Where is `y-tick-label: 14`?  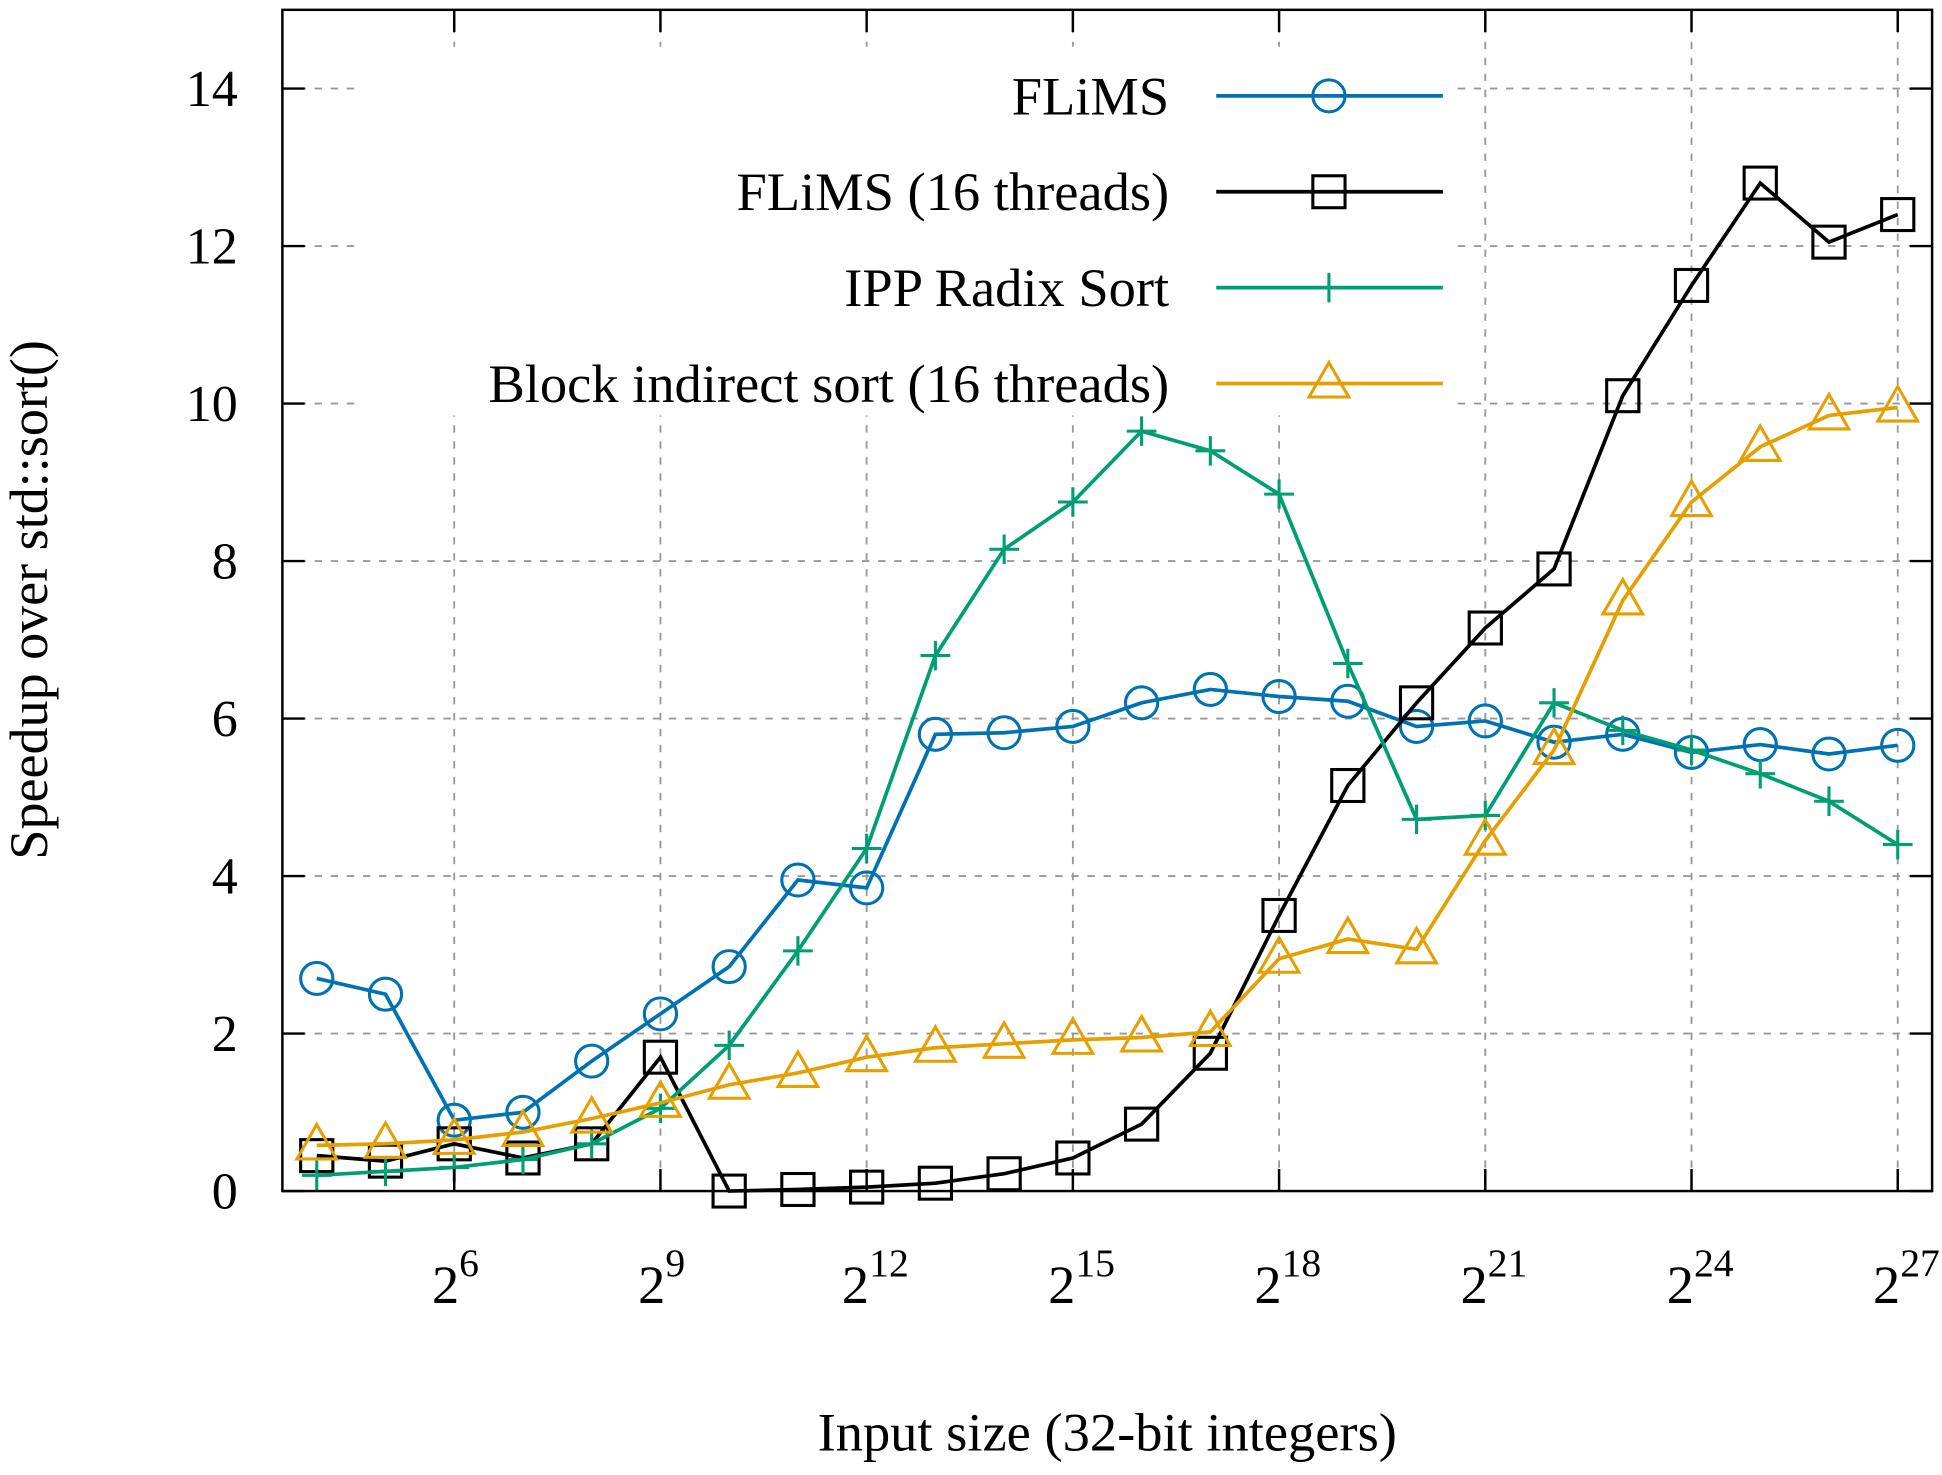
y-tick-label: 14 is located at coordinates (212, 89).